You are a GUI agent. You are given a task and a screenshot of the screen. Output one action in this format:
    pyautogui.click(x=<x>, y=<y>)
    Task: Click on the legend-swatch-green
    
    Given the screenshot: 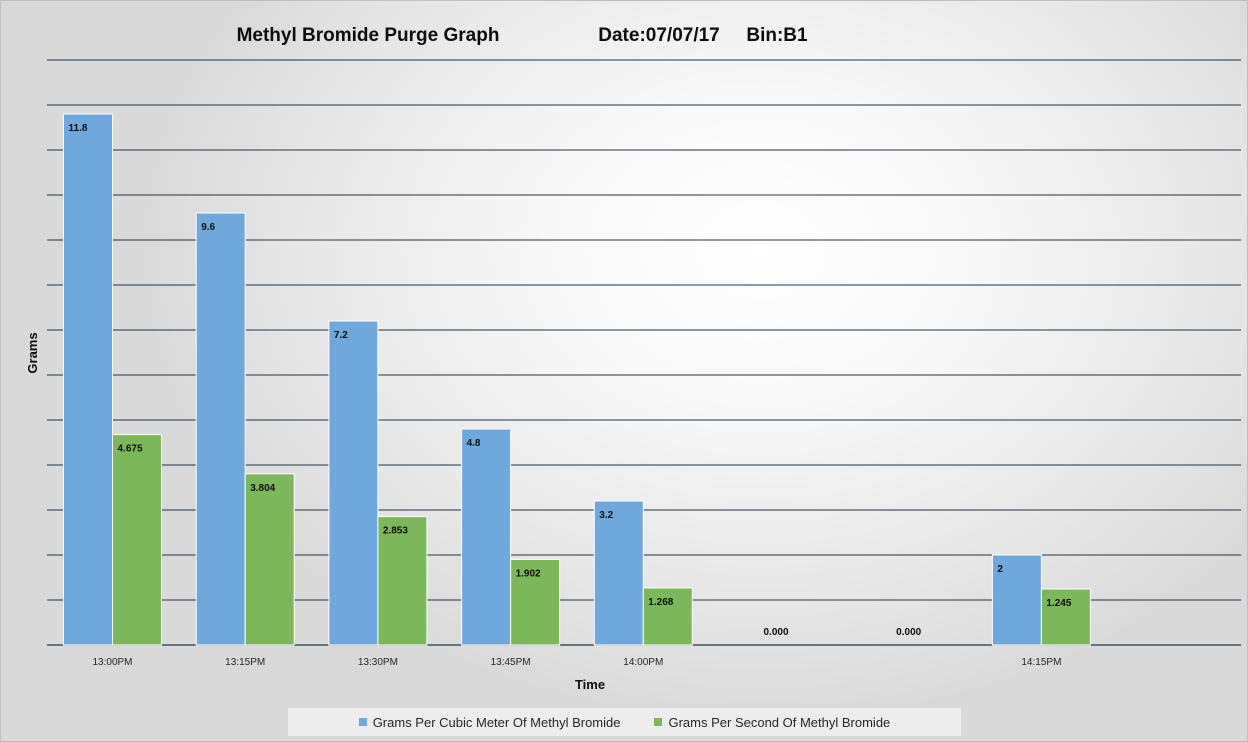 What is the action you would take?
    pyautogui.click(x=658, y=722)
    